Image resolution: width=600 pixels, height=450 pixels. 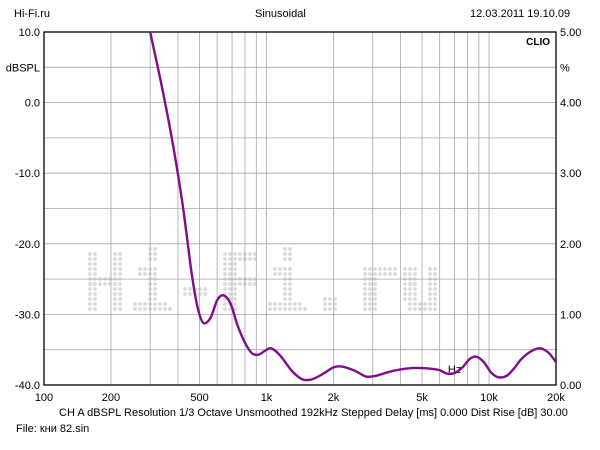 I want to click on timestamp-label: 12.03.2011 19.10.09, so click(x=520, y=14).